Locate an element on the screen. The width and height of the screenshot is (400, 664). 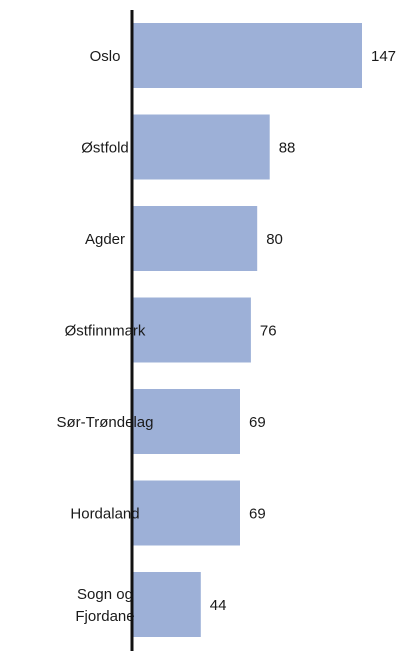
category-label-3: Agder is located at coordinates (105, 239).